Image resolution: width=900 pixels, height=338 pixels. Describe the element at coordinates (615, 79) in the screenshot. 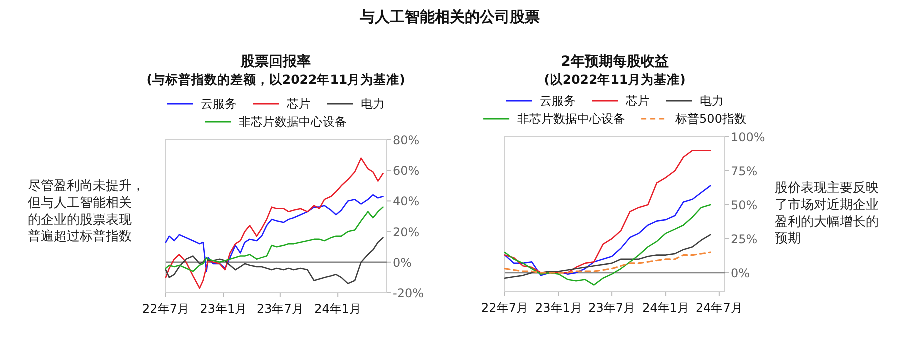

I see `chart-subtitle: (以2022年11月为基准)` at that location.